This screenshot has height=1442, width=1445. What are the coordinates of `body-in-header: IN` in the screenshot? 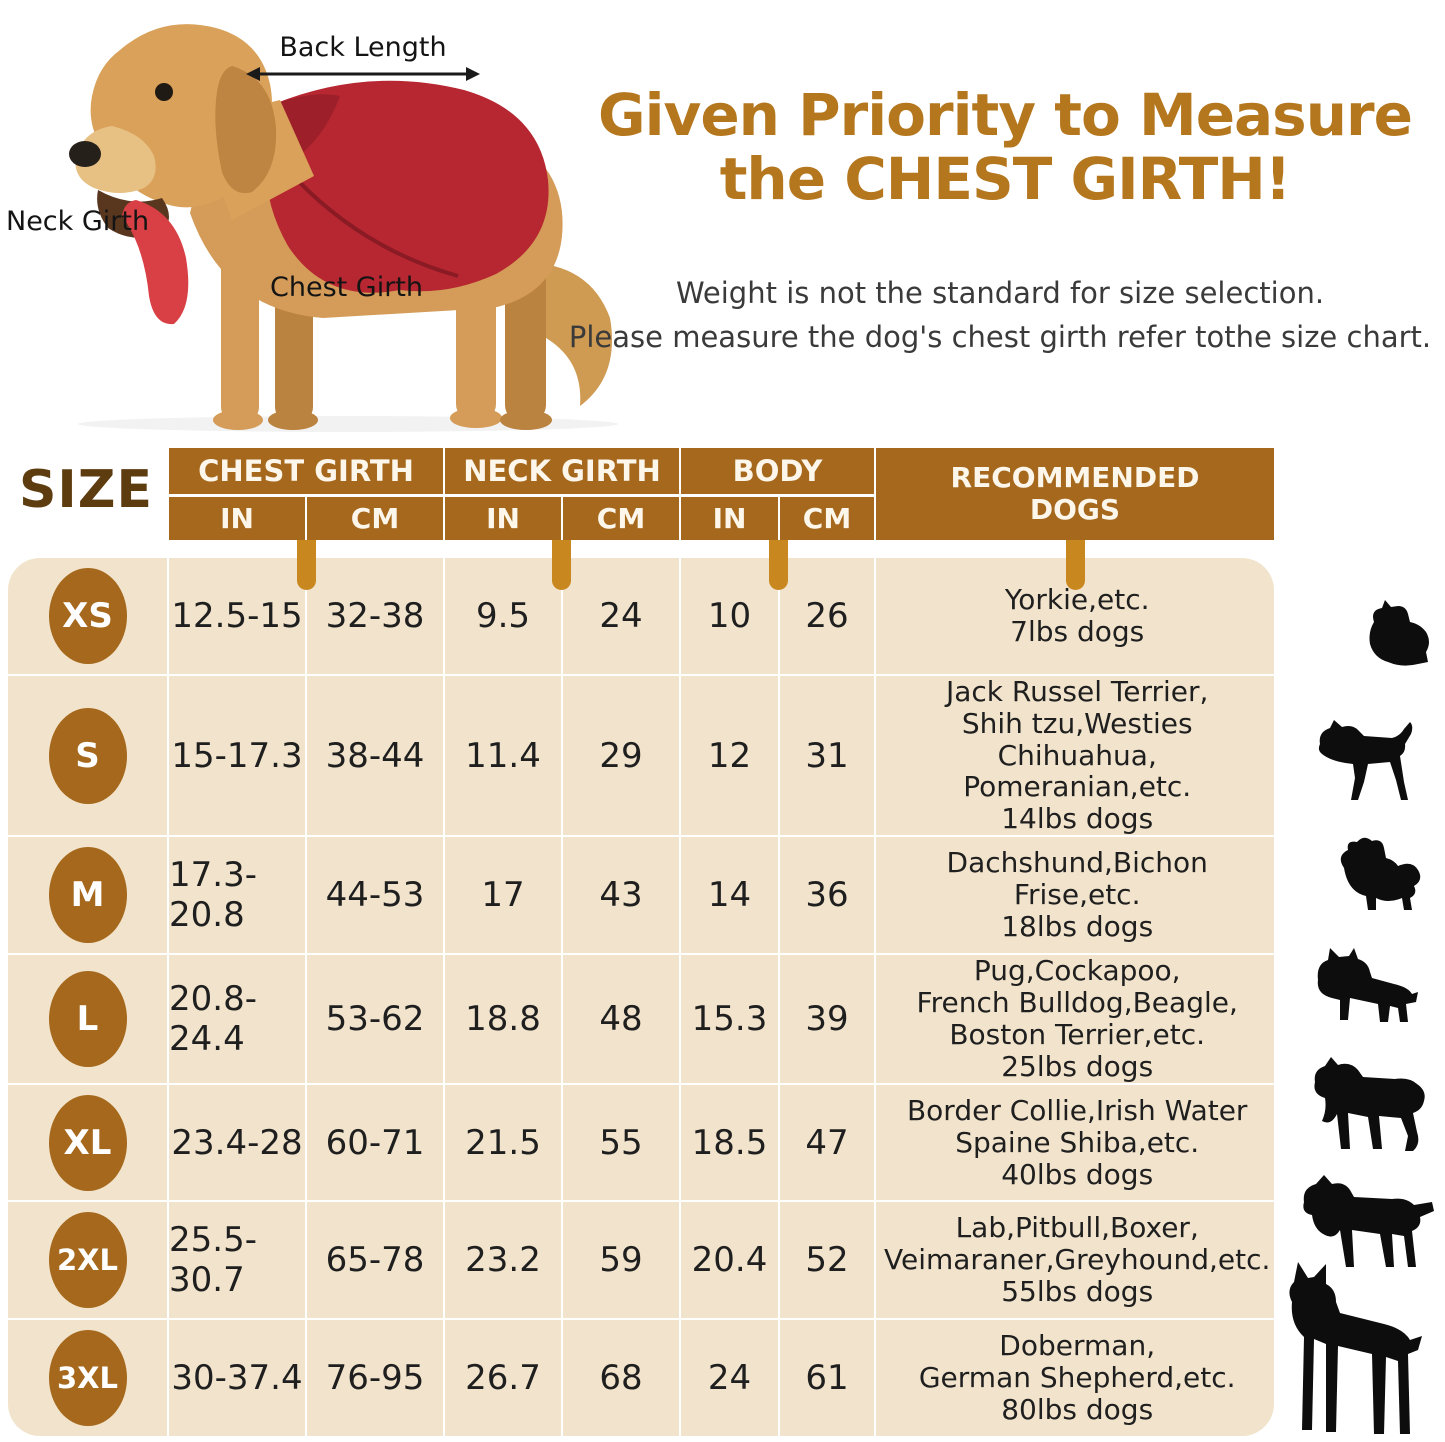 It's located at (729, 518).